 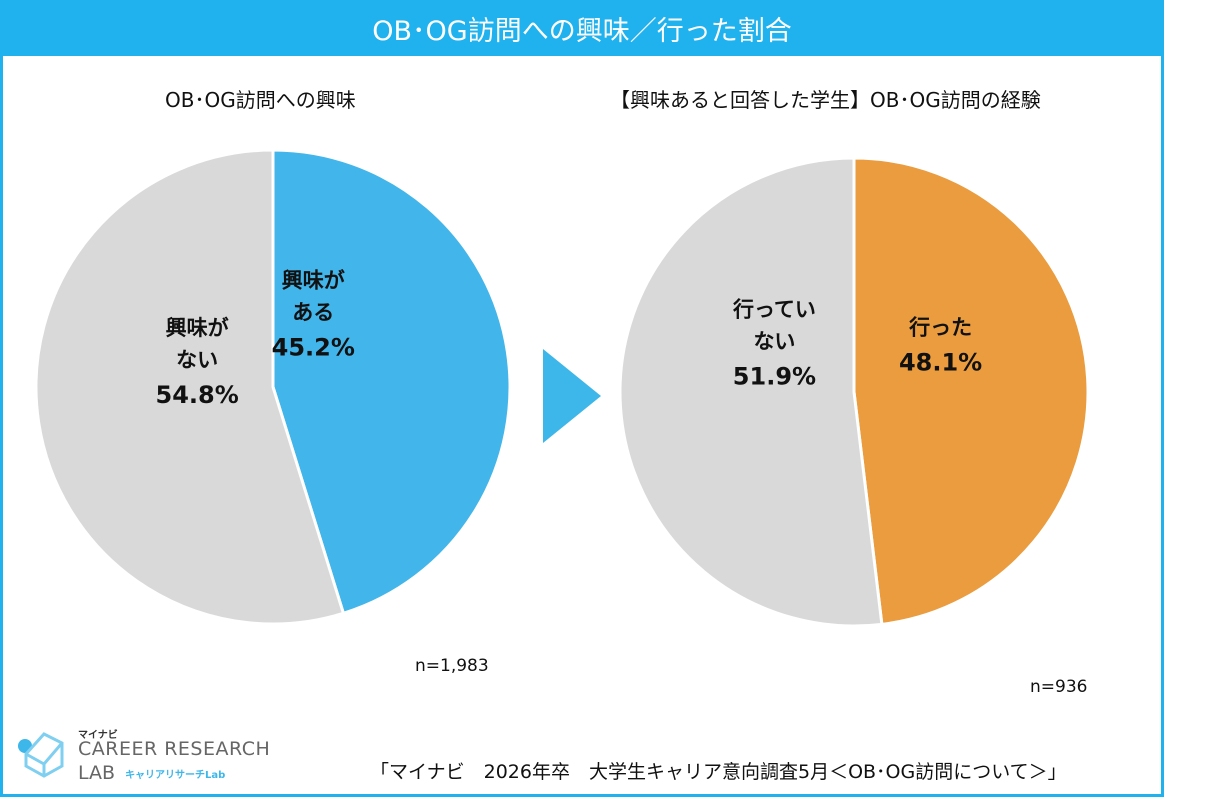 I want to click on page-title: OB･OG訪問への興味／行った割合, so click(x=582, y=28).